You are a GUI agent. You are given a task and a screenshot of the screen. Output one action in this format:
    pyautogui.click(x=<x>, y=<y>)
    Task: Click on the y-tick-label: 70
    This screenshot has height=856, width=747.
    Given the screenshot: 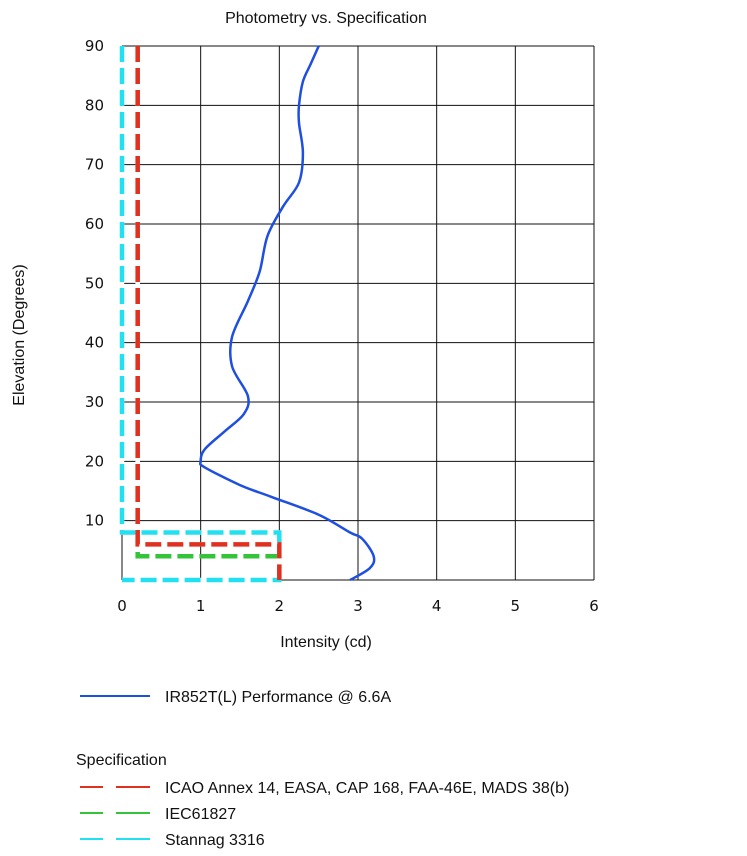 What is the action you would take?
    pyautogui.click(x=94, y=165)
    